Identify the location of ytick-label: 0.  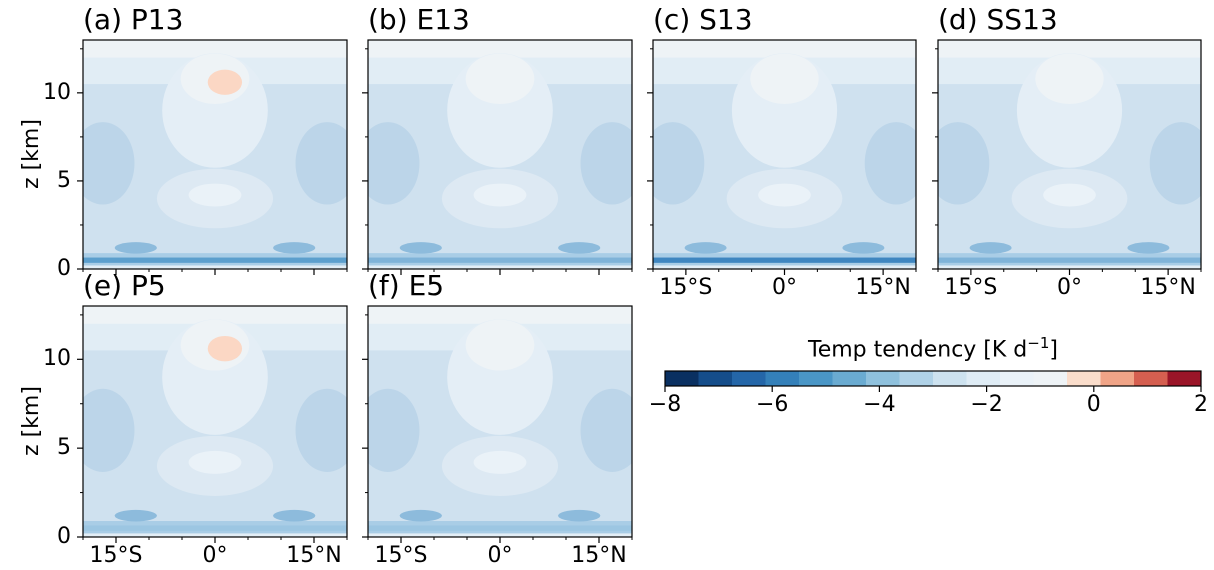
(64, 268).